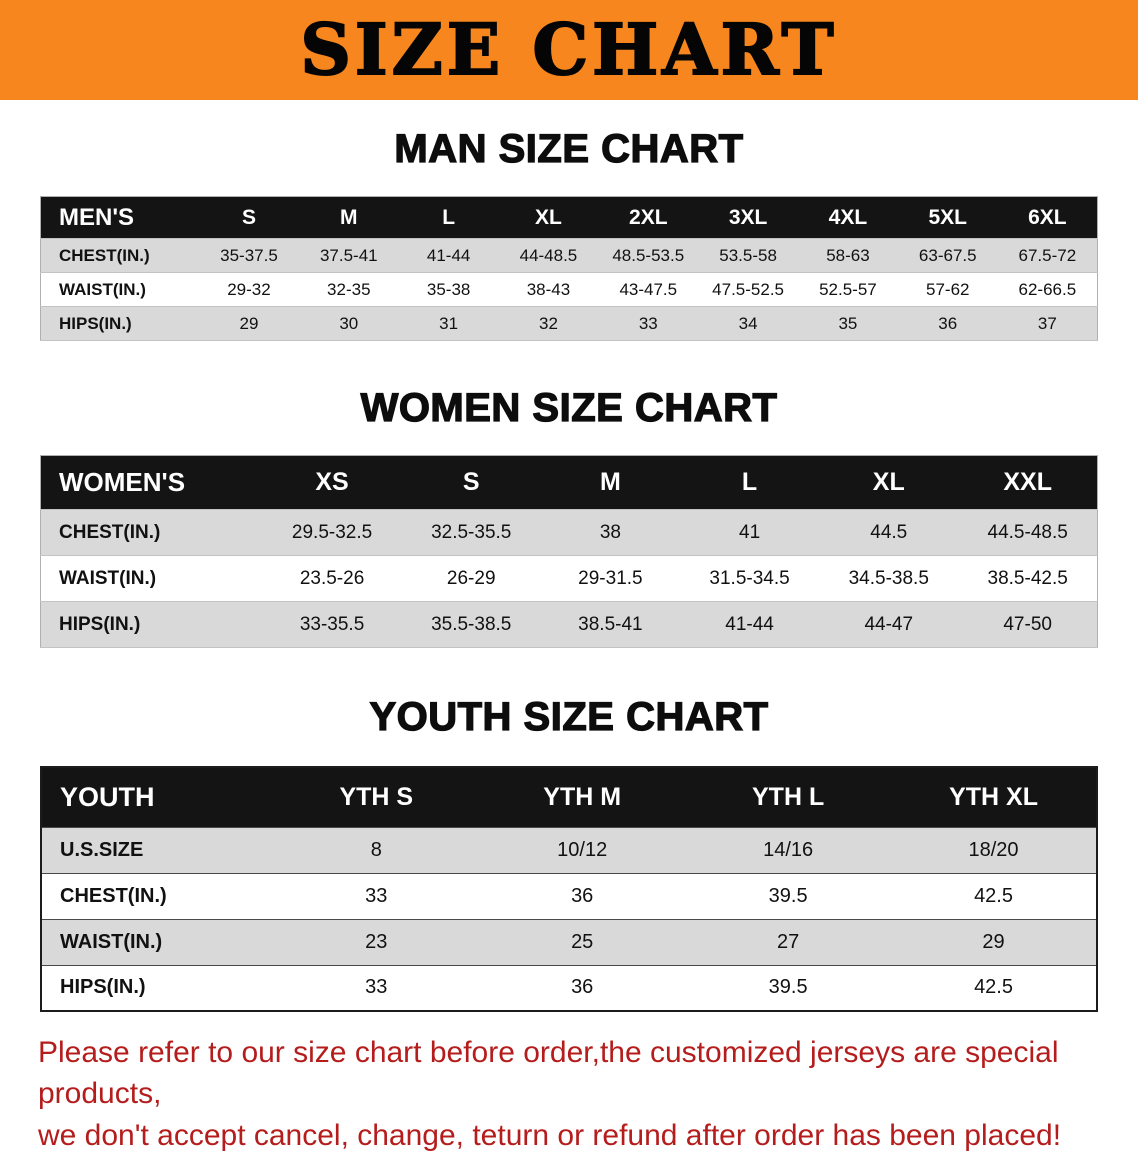  Describe the element at coordinates (788, 850) in the screenshot. I see `measurement-value: 14/16` at that location.